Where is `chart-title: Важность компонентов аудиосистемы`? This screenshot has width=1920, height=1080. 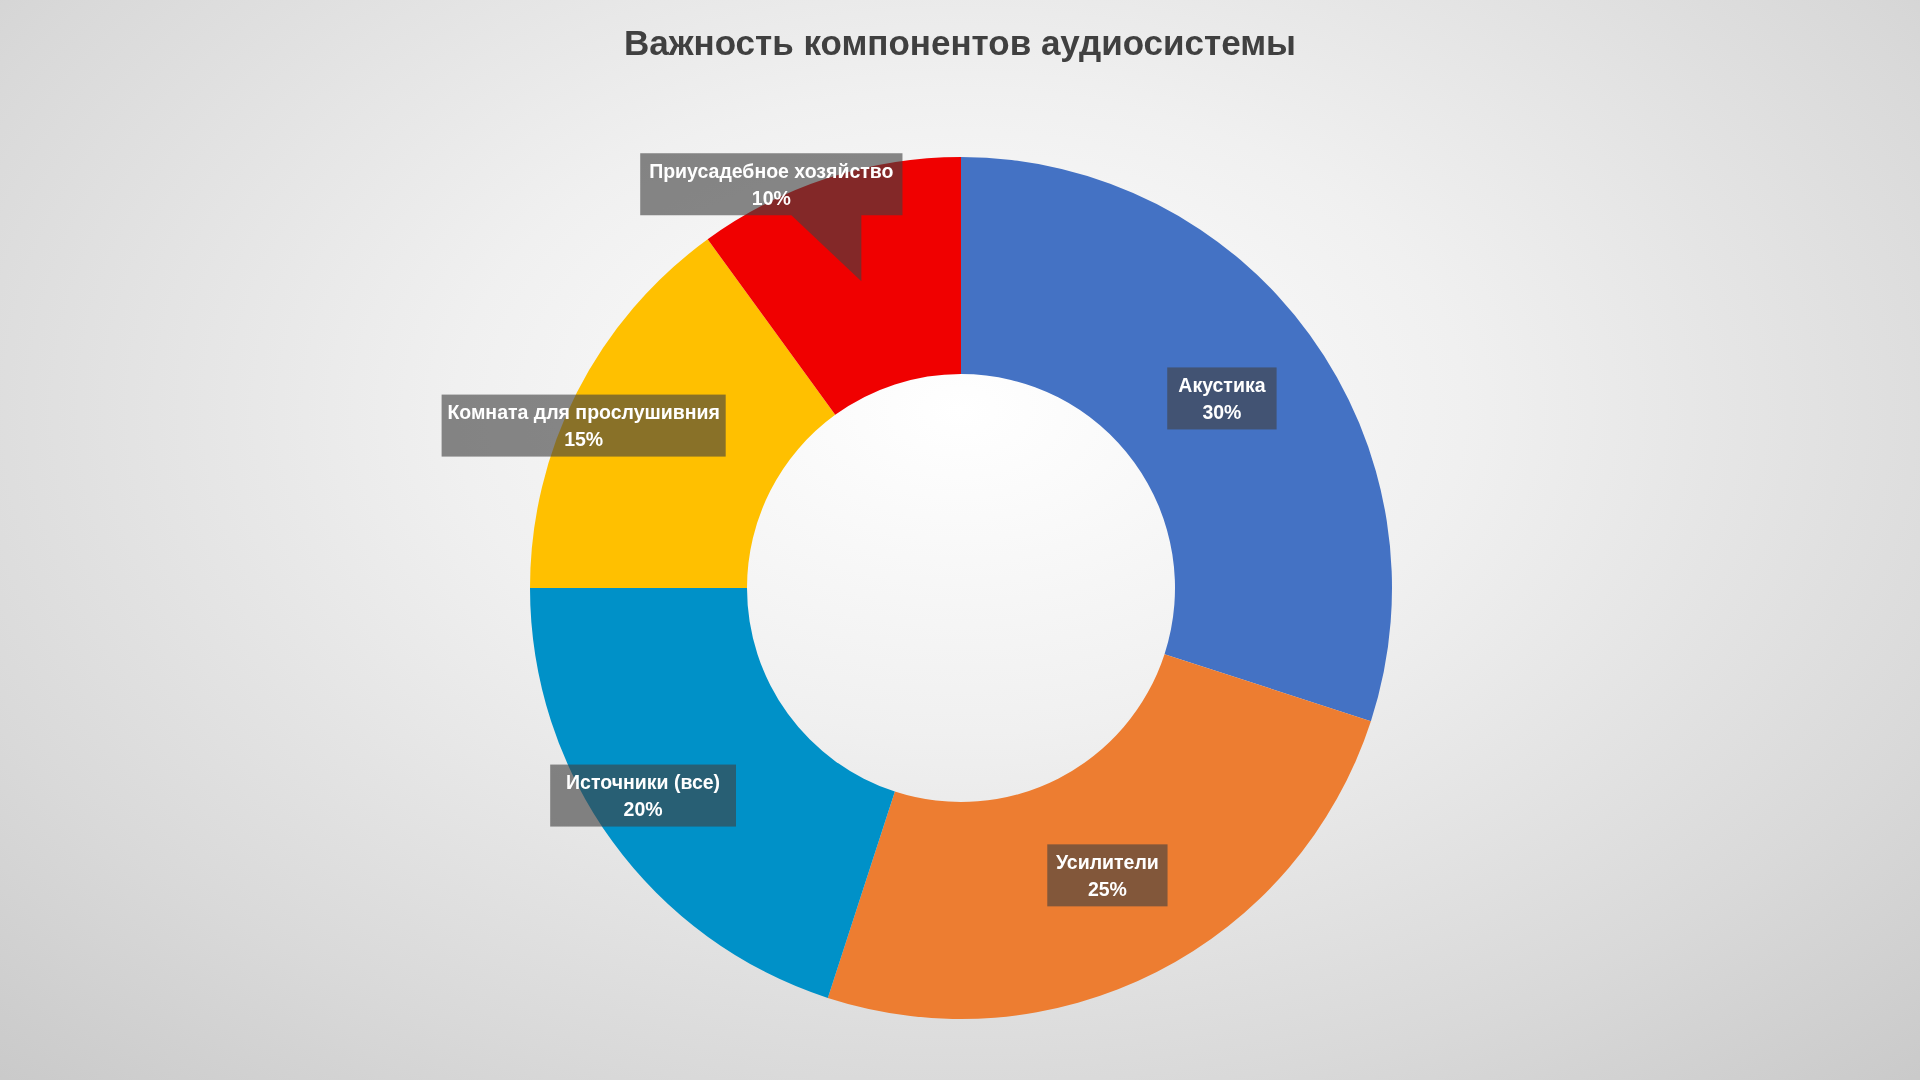
chart-title: Важность компонентов аудиосистемы is located at coordinates (960, 43).